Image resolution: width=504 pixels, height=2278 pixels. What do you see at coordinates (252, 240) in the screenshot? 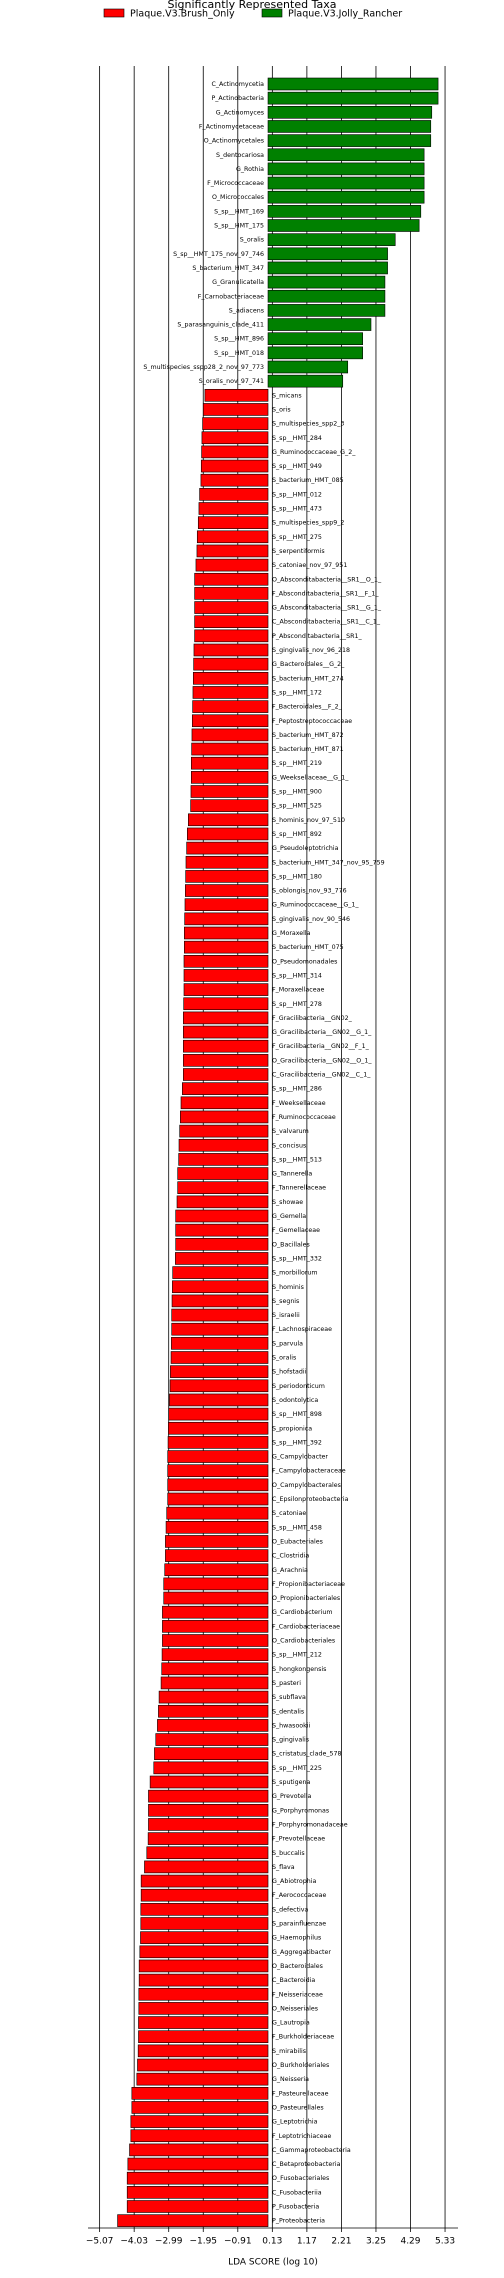
I see `category-label: S_oralis` at bounding box center [252, 240].